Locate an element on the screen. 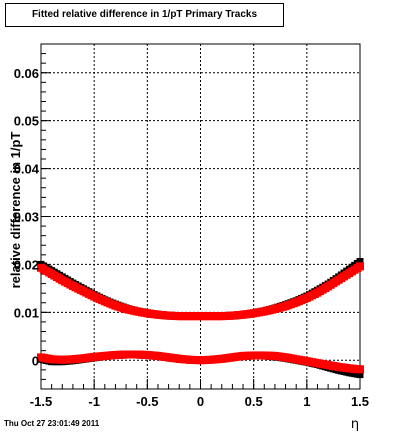 This screenshot has width=400, height=433. x-tick-label: -1 is located at coordinates (94, 401).